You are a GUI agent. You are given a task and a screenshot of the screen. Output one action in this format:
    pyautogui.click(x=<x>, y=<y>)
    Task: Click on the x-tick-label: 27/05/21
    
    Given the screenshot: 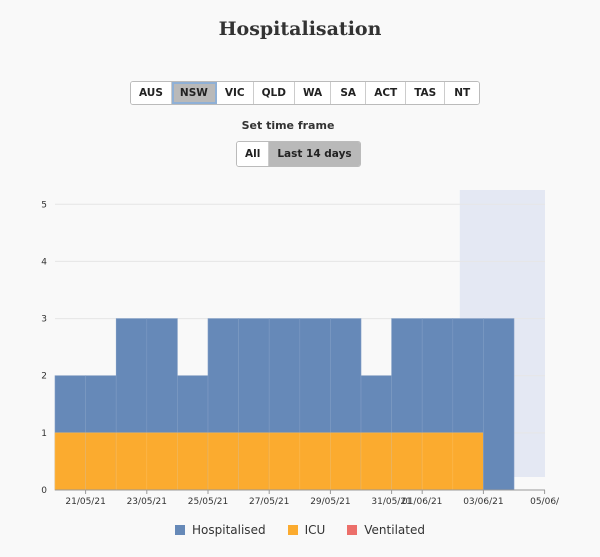 What is the action you would take?
    pyautogui.click(x=269, y=502)
    